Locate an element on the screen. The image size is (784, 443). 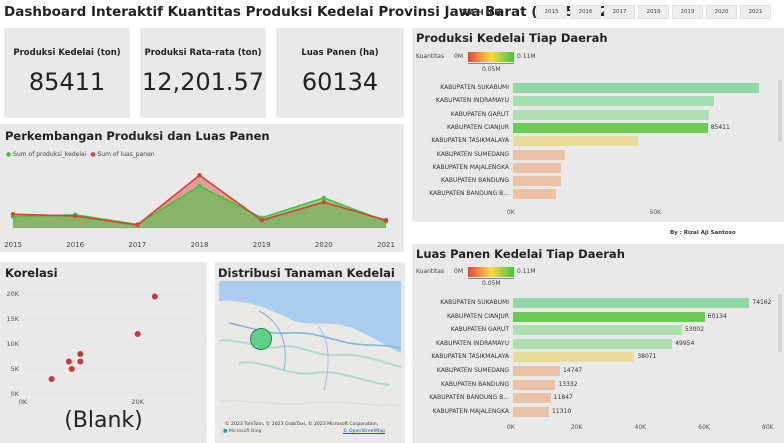
map-view is located at coordinates (310, 360).